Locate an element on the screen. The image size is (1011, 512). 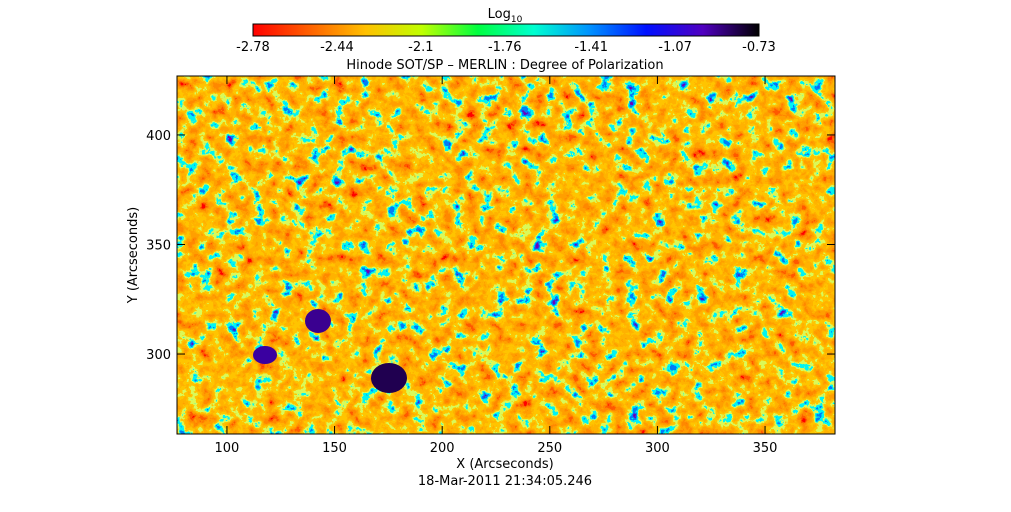
sunspot is located at coordinates (389, 378).